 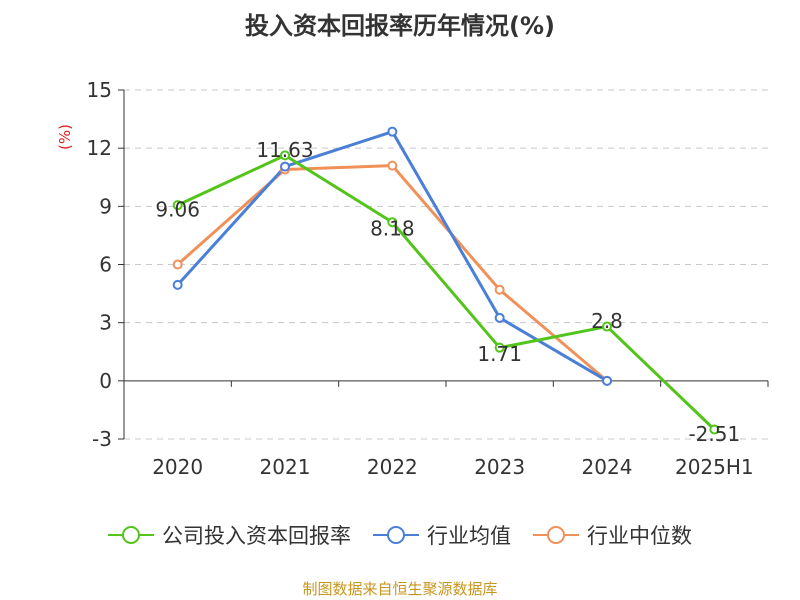 I want to click on legend-marker-industry-mean, so click(x=396, y=535).